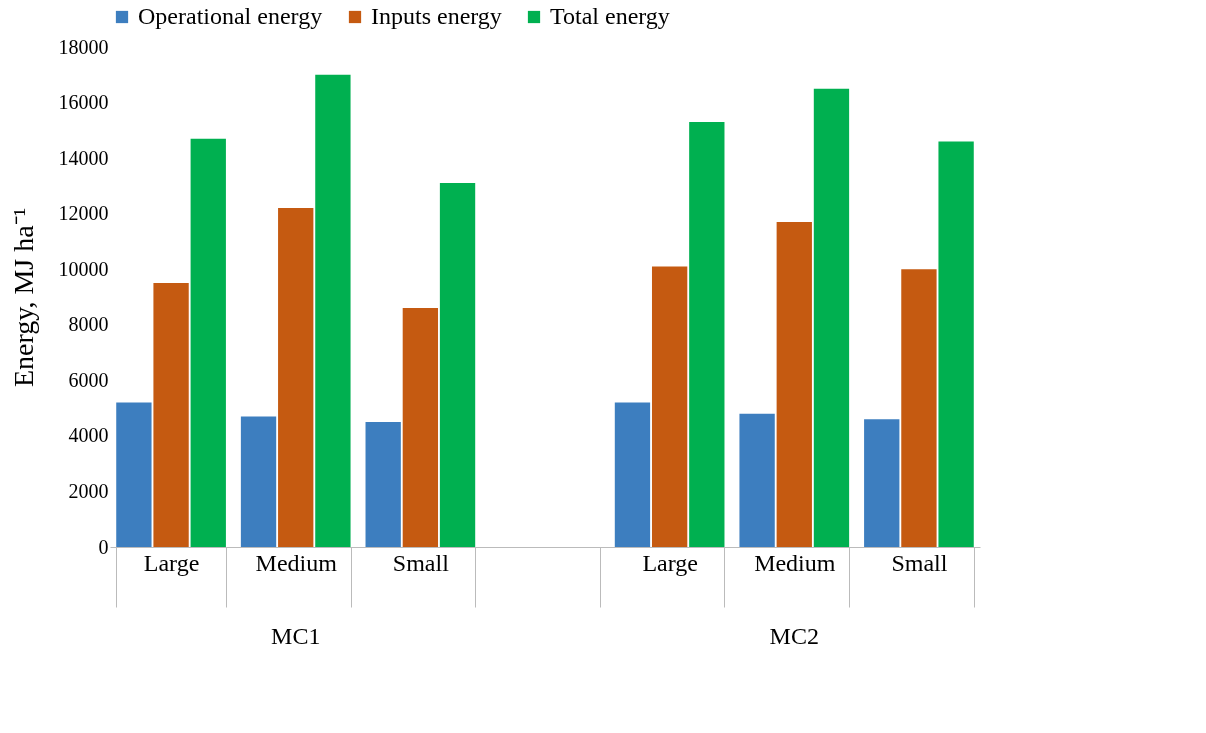  Describe the element at coordinates (83, 213) in the screenshot. I see `y-tick-label: 12000` at that location.